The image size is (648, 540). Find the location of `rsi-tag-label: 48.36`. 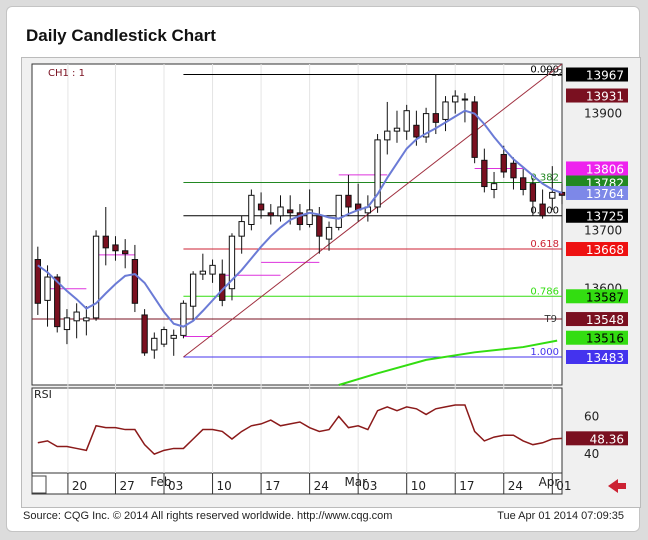

rsi-tag-label: 48.36 is located at coordinates (607, 439).